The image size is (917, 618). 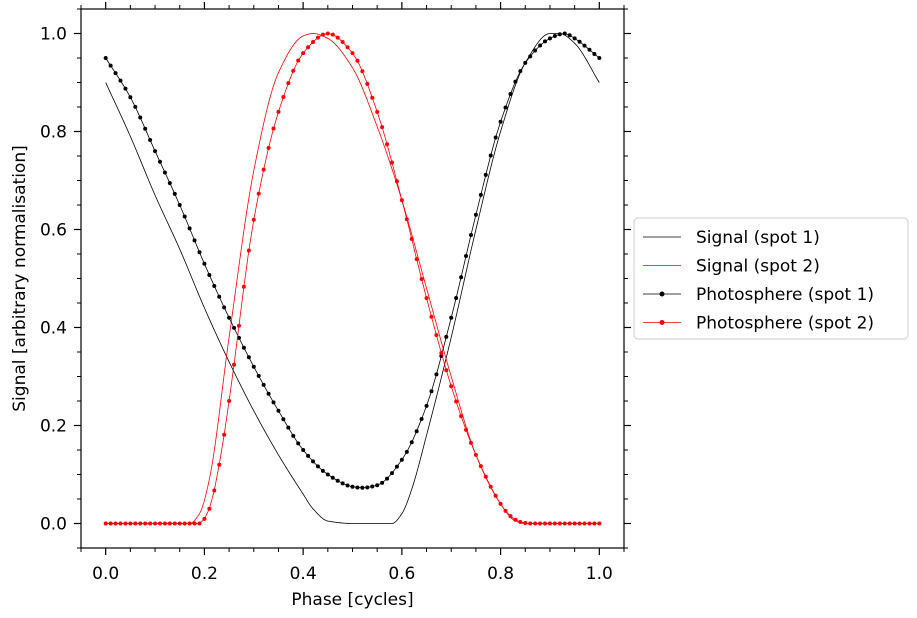 What do you see at coordinates (53, 329) in the screenshot?
I see `y-tick-label: 0.4` at bounding box center [53, 329].